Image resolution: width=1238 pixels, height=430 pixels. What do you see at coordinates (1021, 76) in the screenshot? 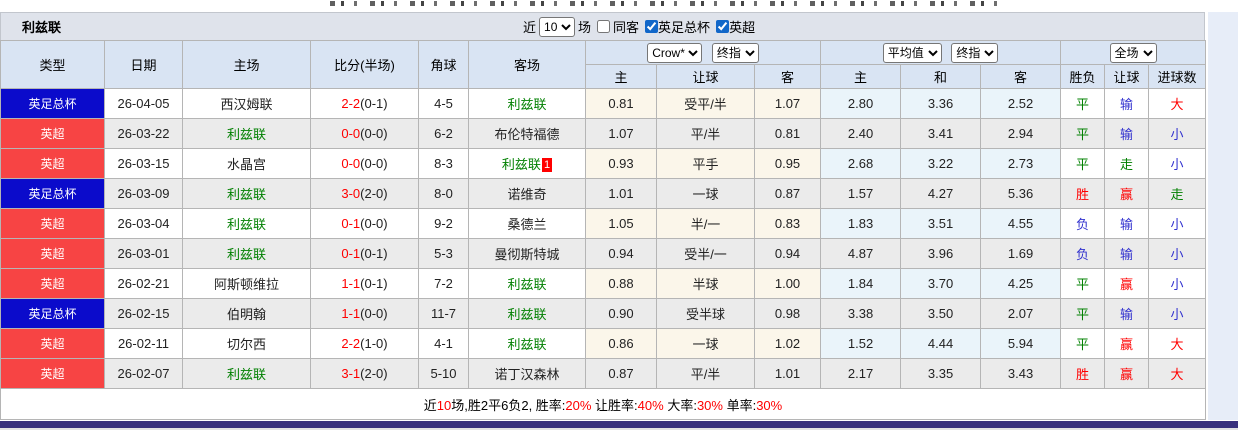
I see `col-avg-away: 客` at bounding box center [1021, 76].